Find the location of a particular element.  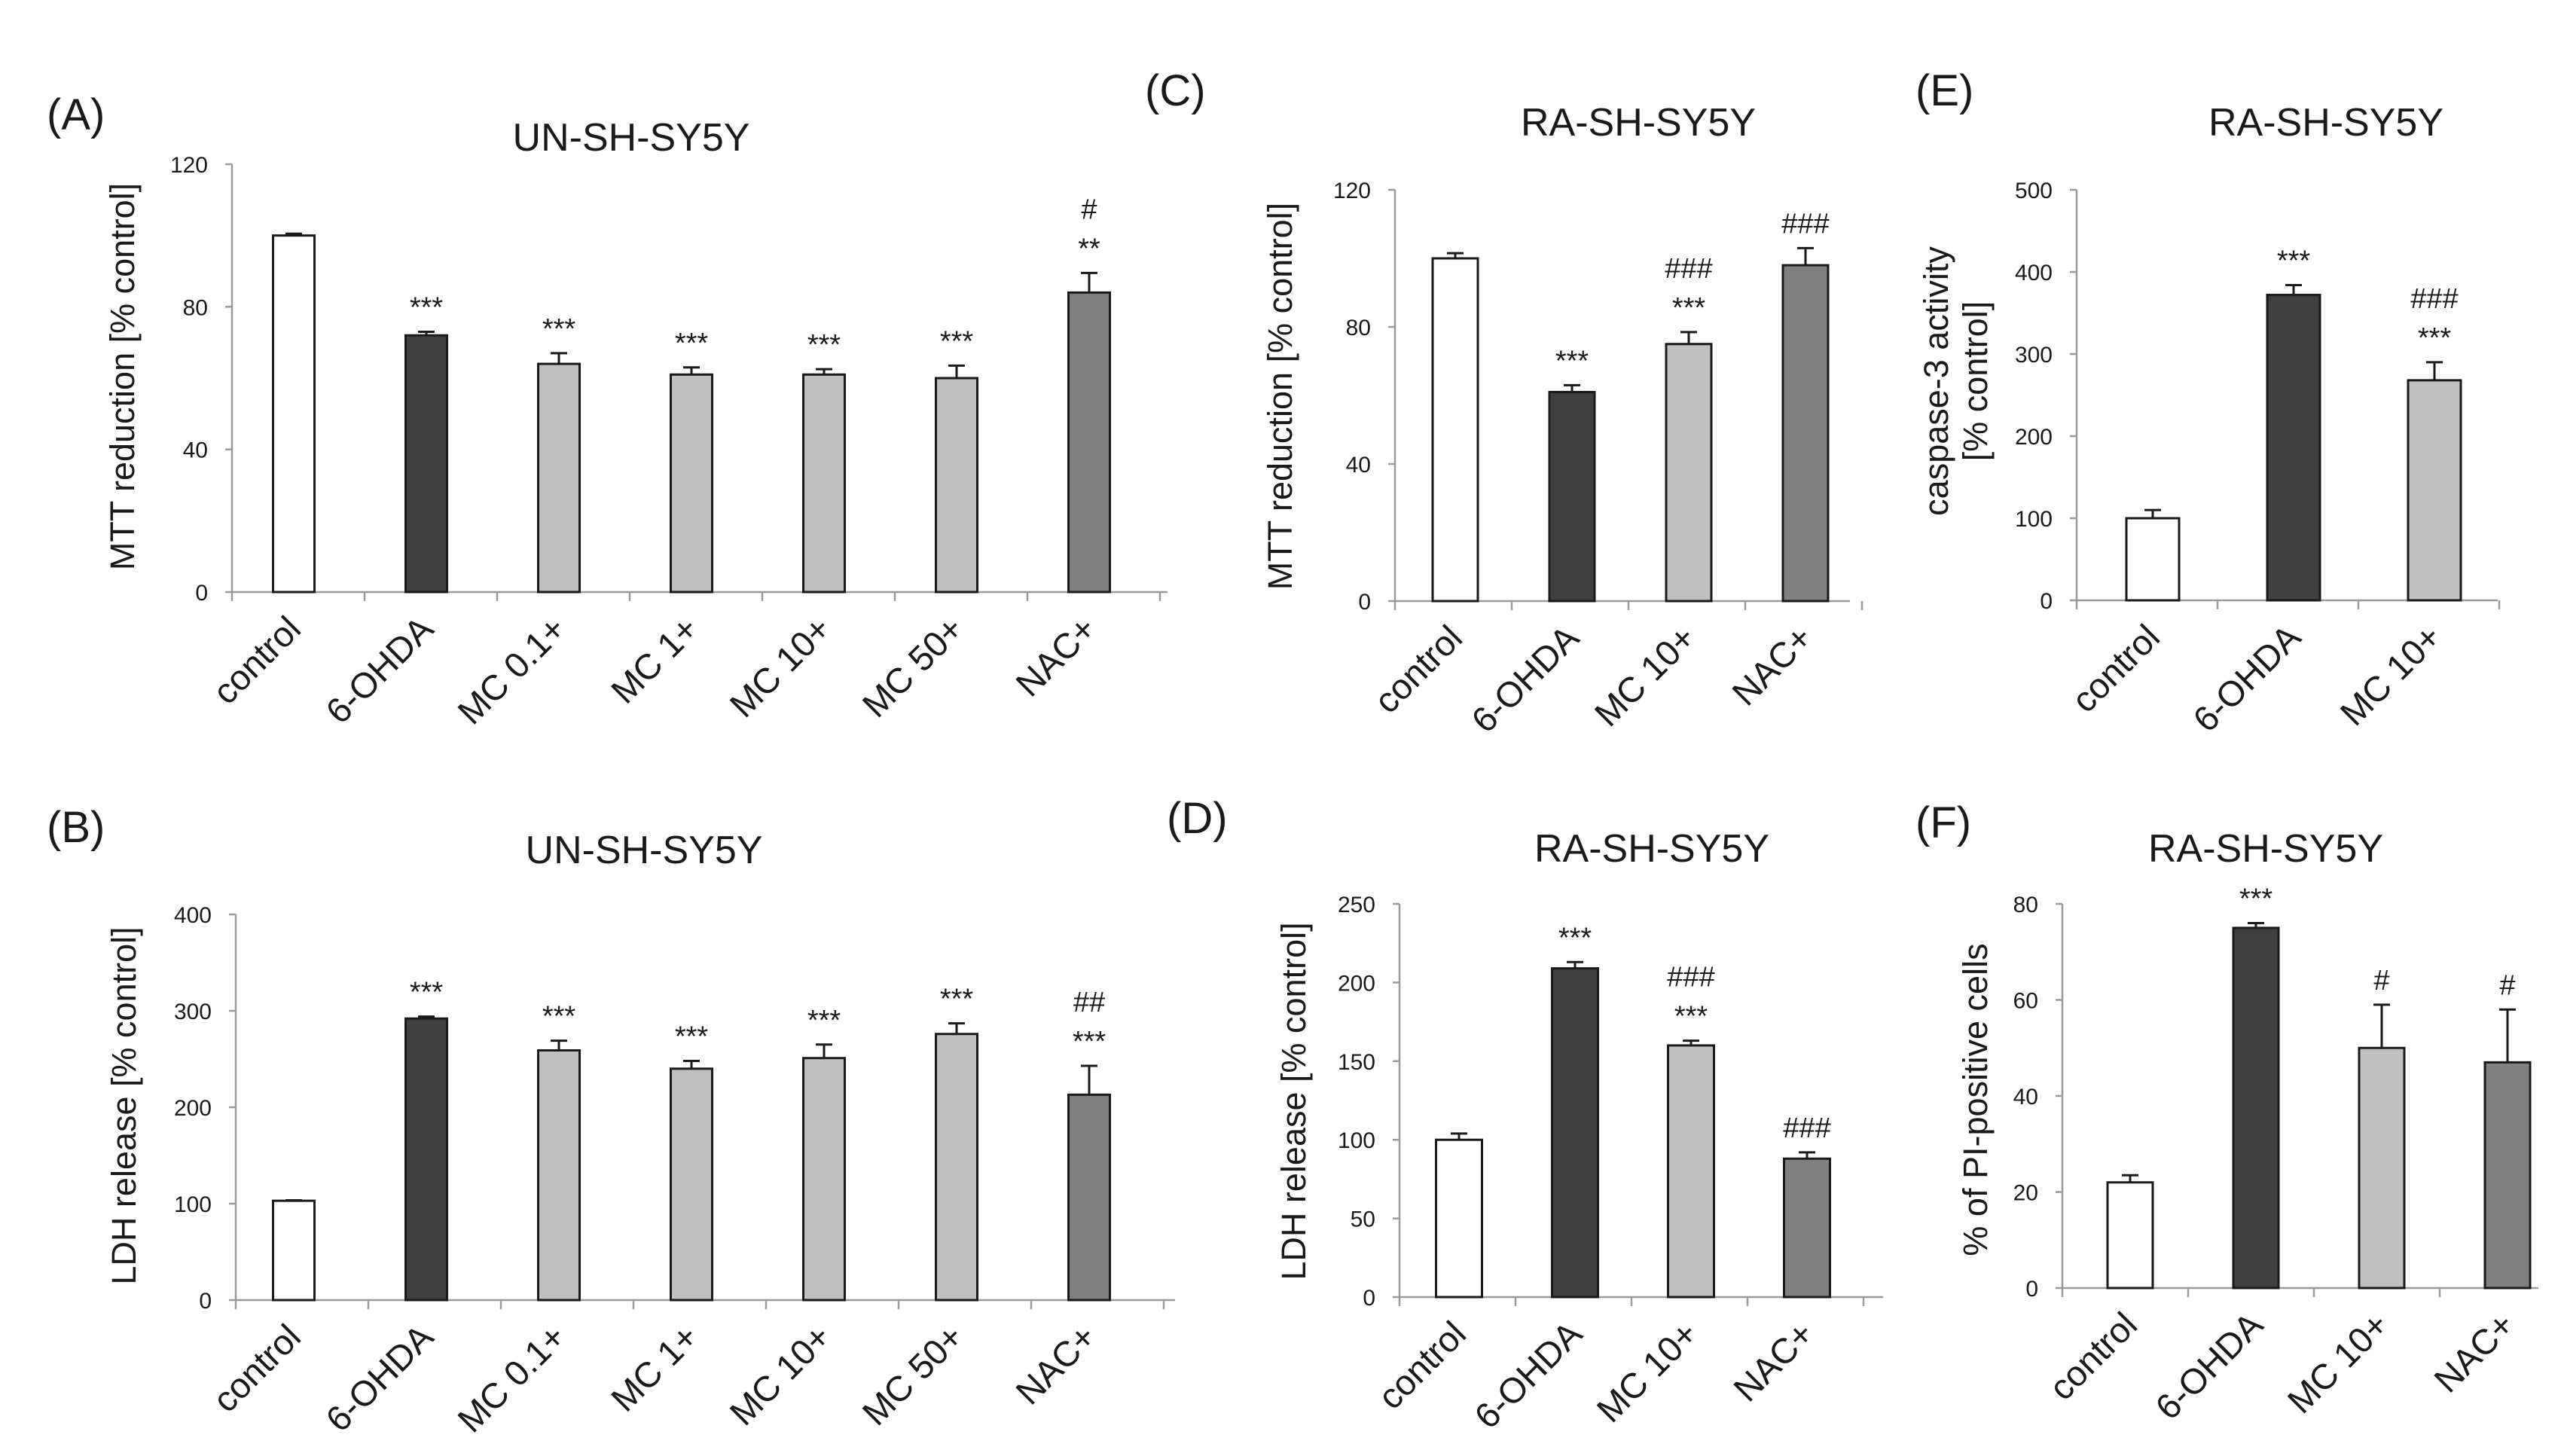

panel-c-x-tick-label-4: NAC+ is located at coordinates (1772, 665).